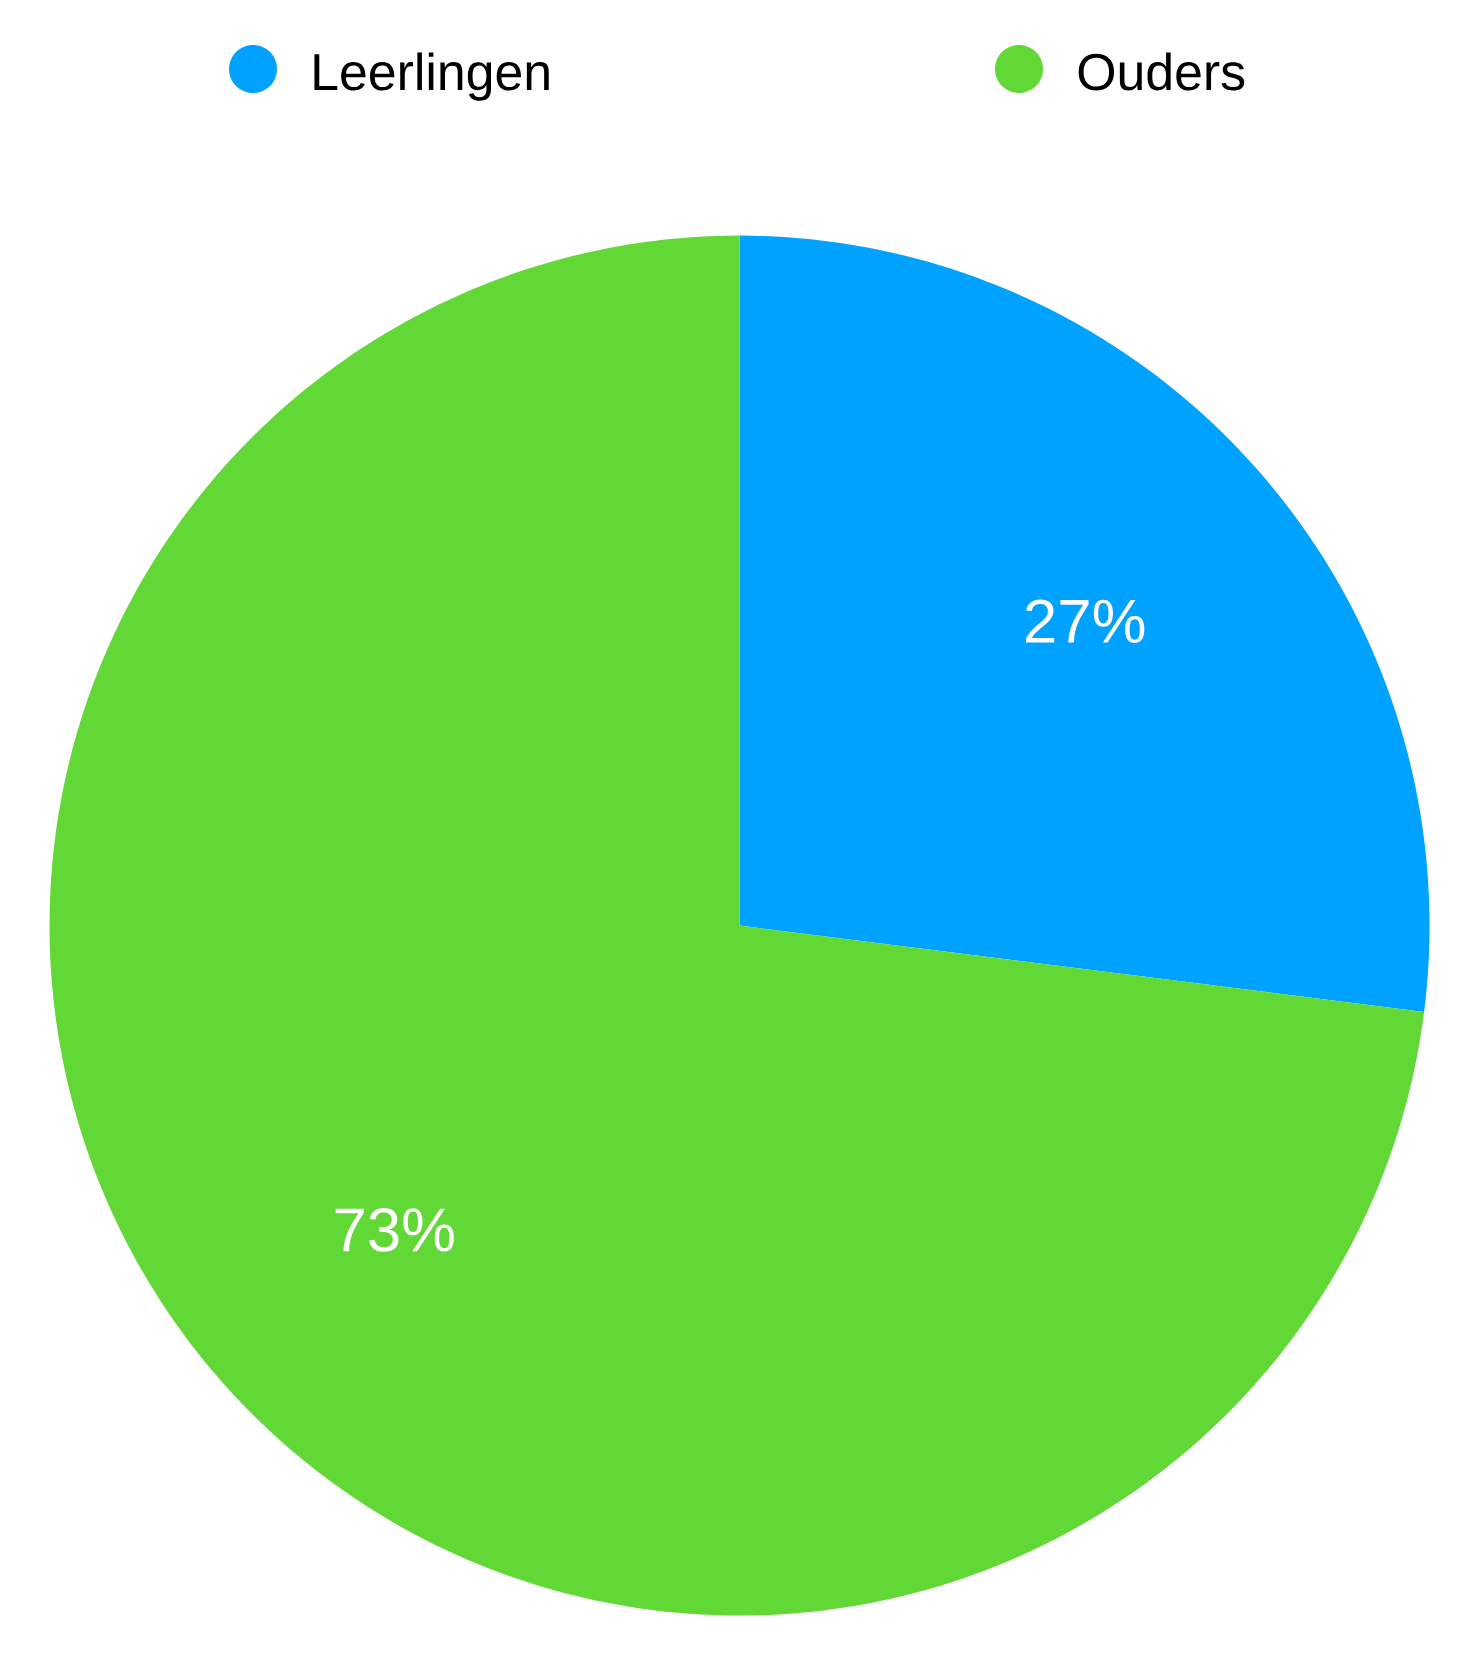 This screenshot has width=1483, height=1659. What do you see at coordinates (1161, 71) in the screenshot?
I see `legend-label: Ouders` at bounding box center [1161, 71].